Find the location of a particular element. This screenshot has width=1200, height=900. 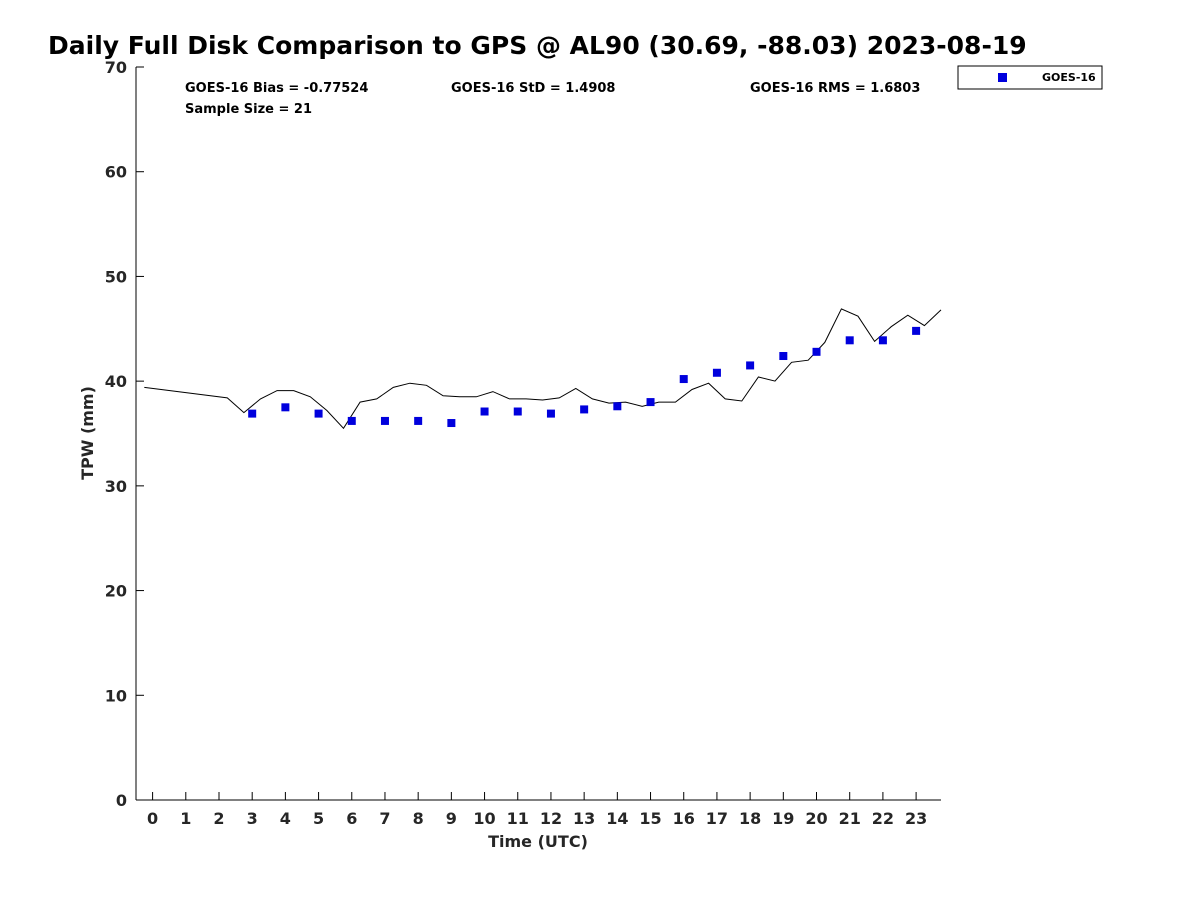

x-tick-label: 16 is located at coordinates (684, 818).